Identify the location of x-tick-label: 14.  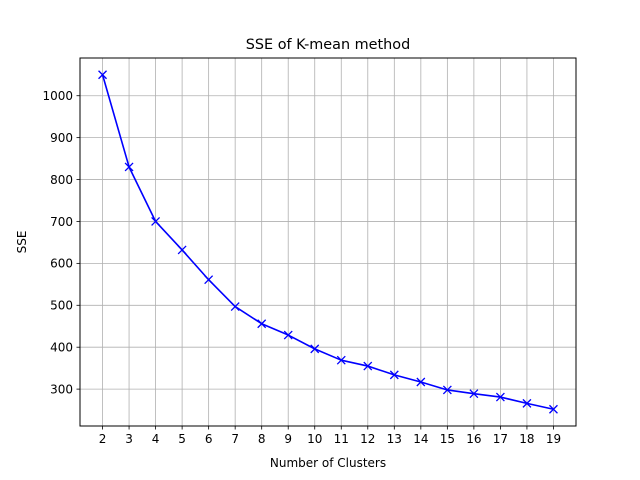
(420, 439).